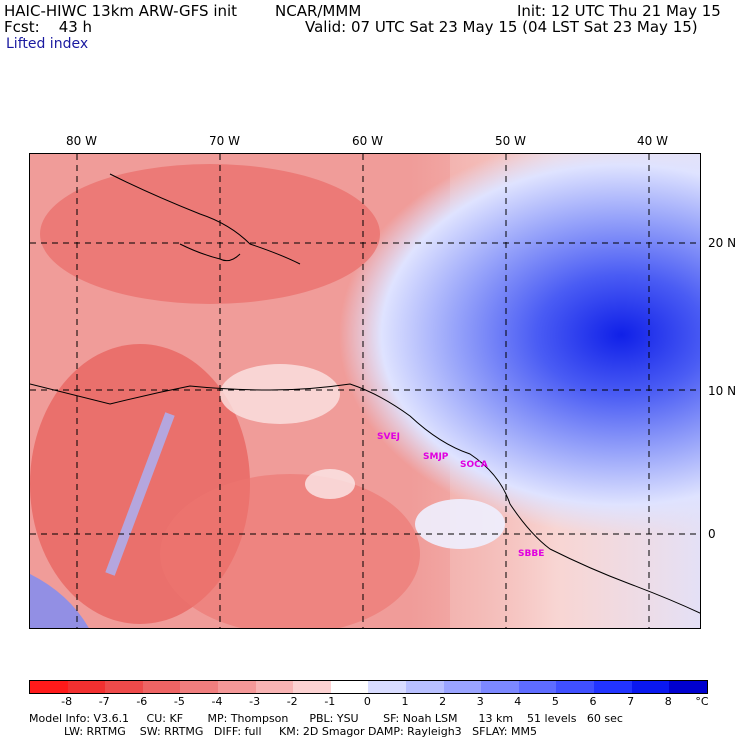 This screenshot has height=740, width=740. I want to click on lat-label-10n: 10 N, so click(722, 391).